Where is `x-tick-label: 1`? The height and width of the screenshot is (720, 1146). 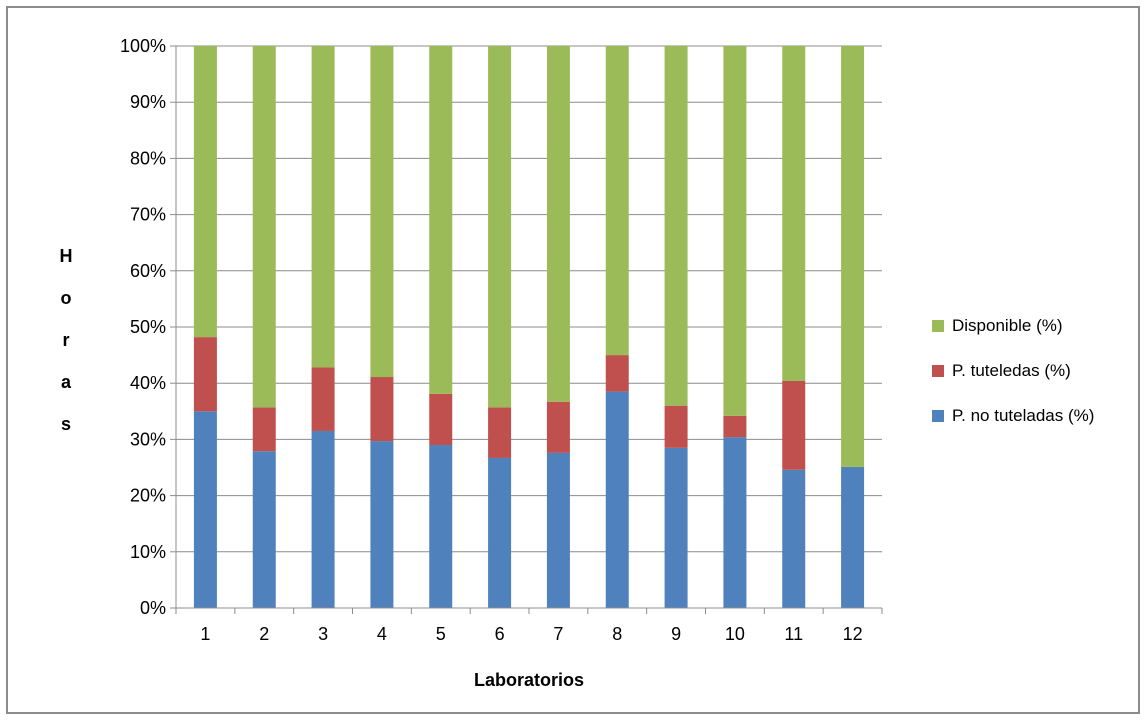
x-tick-label: 1 is located at coordinates (205, 634).